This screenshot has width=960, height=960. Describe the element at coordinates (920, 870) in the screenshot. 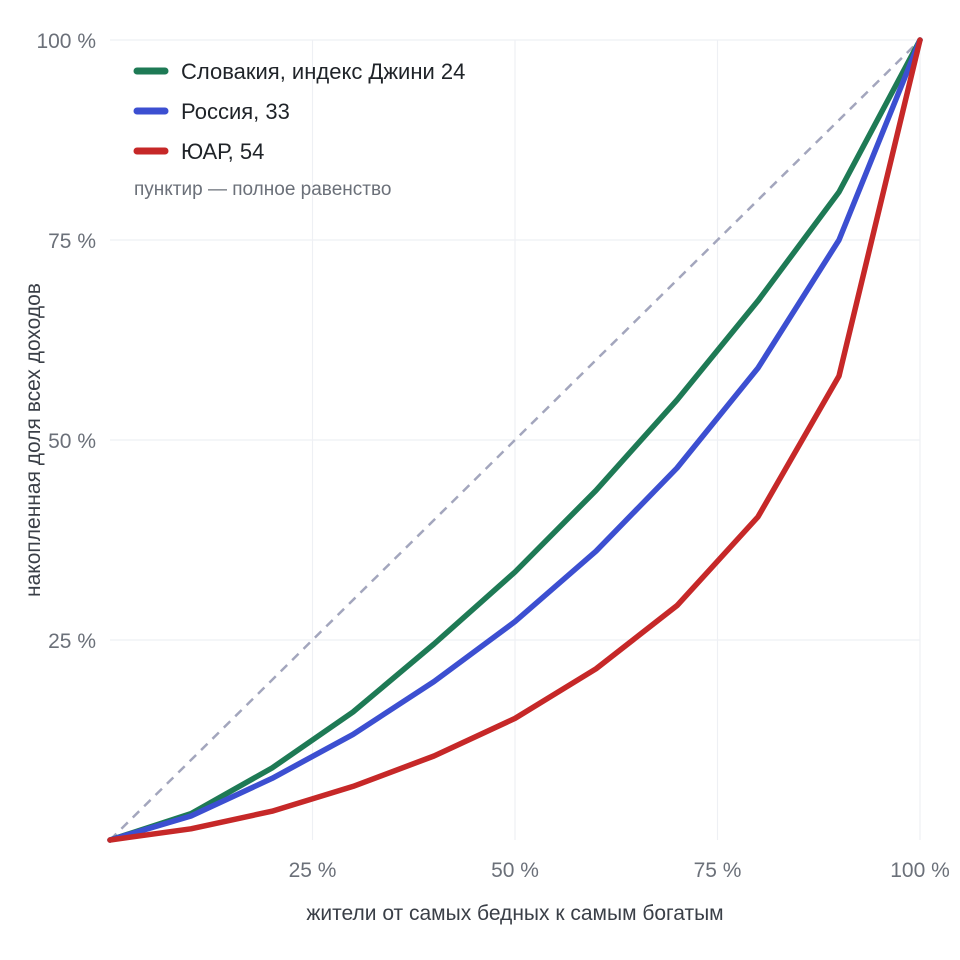

I see `x-tick-label: 100 %` at that location.